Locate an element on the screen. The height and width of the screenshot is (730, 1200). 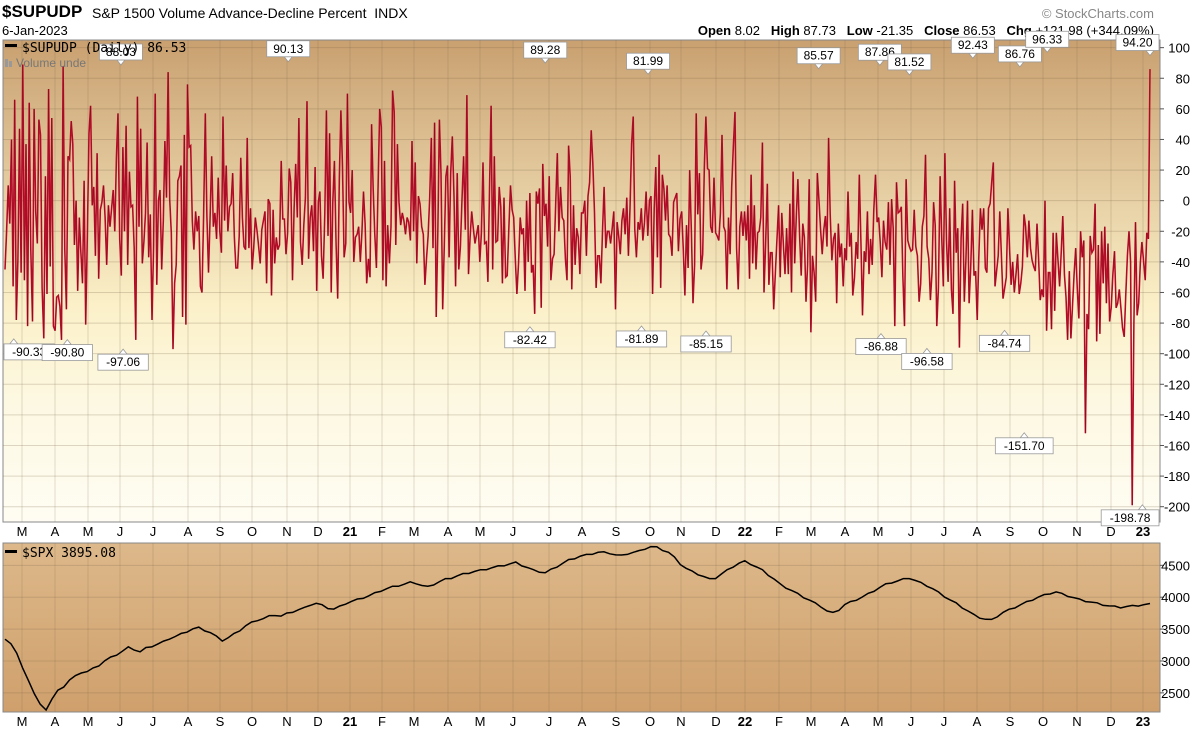
annotation-label: 92.43 is located at coordinates (973, 45).